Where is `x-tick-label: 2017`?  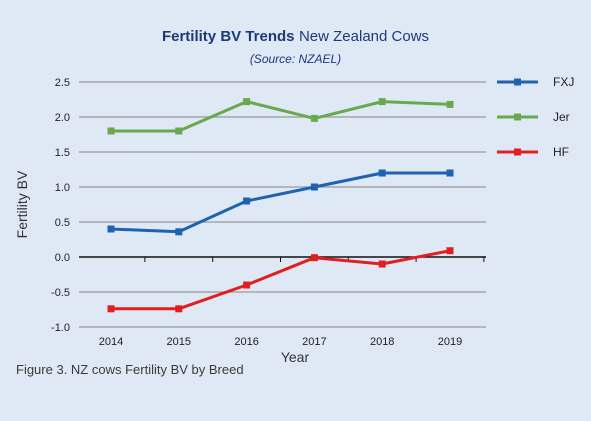 x-tick-label: 2017 is located at coordinates (314, 342).